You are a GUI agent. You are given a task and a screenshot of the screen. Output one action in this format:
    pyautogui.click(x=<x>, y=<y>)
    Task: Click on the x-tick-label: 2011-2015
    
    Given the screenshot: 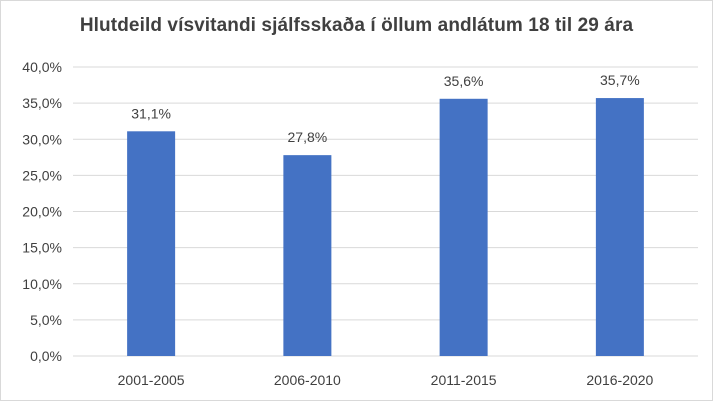 What is the action you would take?
    pyautogui.click(x=464, y=380)
    